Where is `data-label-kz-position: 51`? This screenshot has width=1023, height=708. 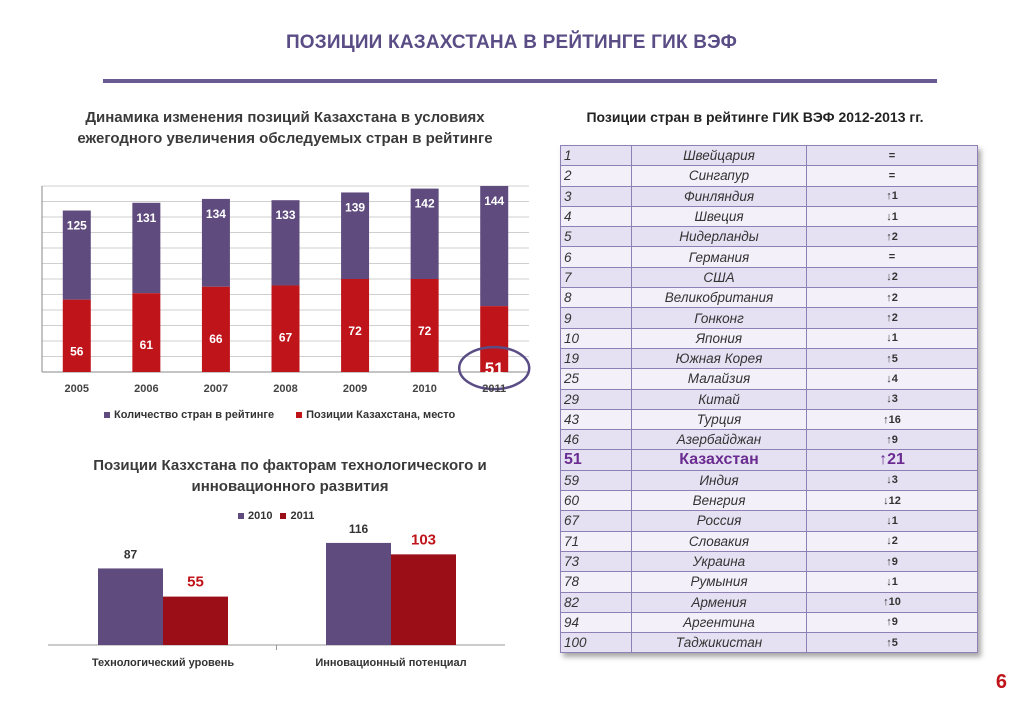 data-label-kz-position: 51 is located at coordinates (494, 368).